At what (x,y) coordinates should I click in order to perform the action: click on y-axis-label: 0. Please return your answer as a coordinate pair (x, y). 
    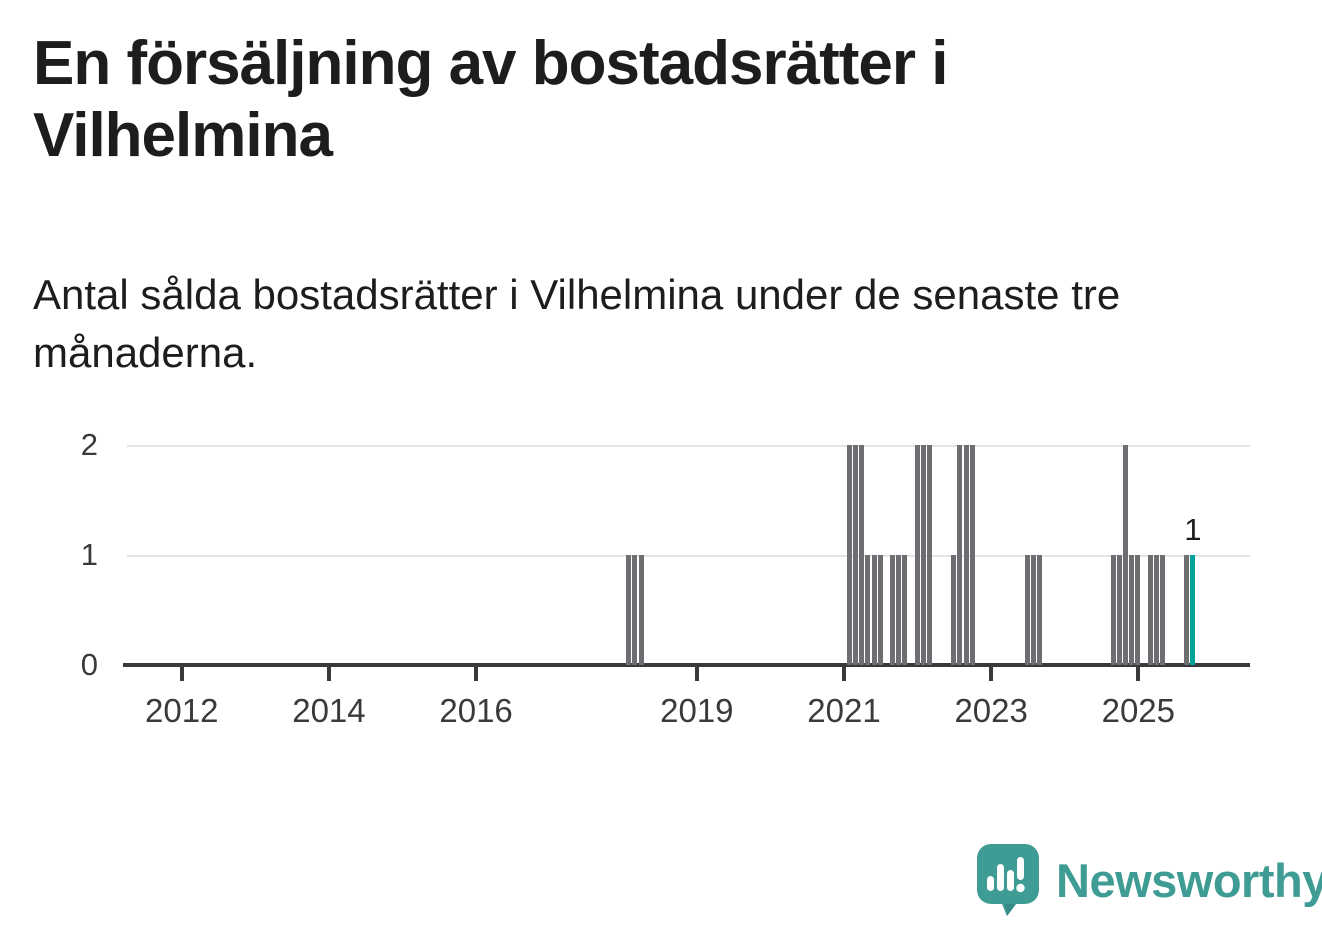
    Looking at the image, I should click on (89, 664).